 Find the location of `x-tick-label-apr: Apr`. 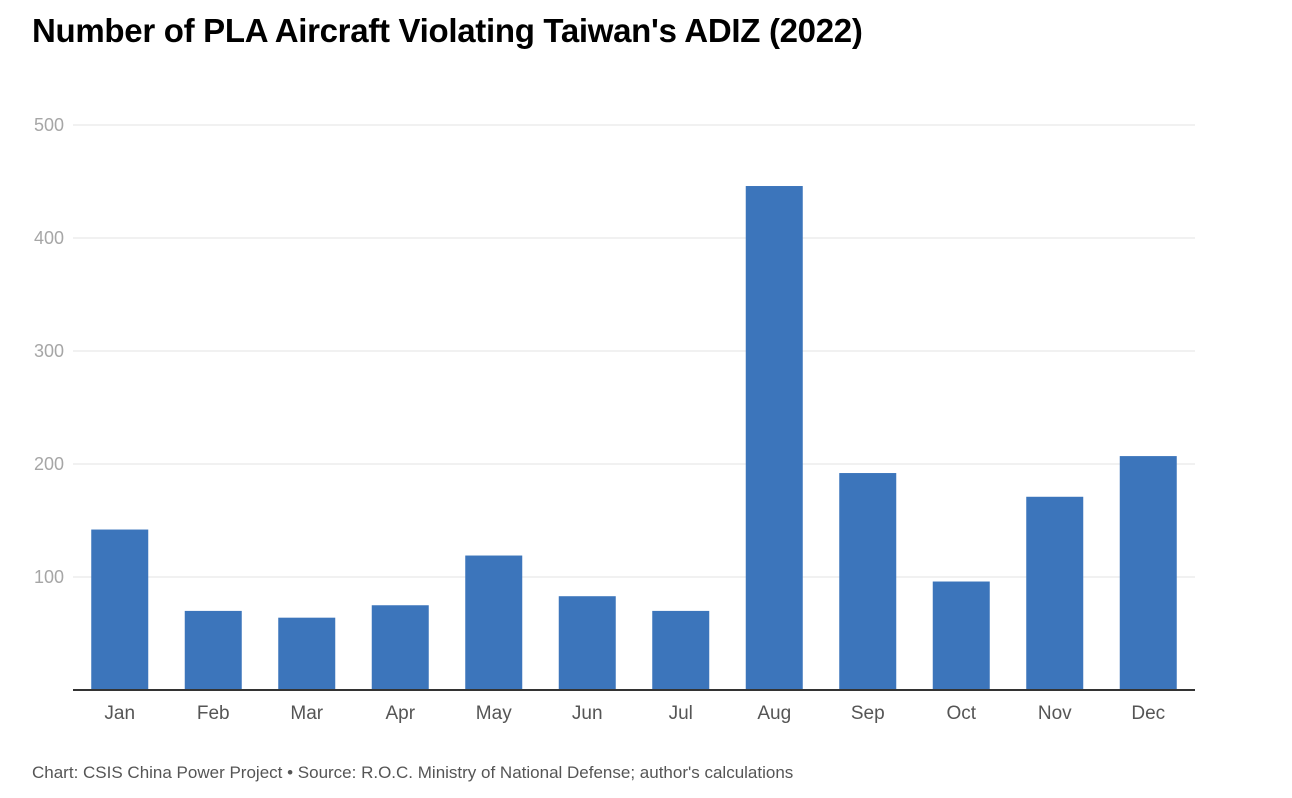

x-tick-label-apr: Apr is located at coordinates (400, 713).